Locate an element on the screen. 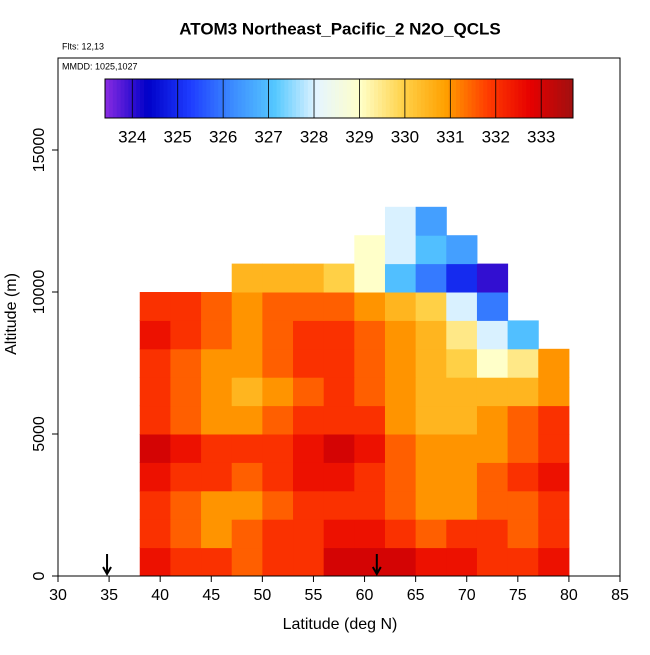 This screenshot has width=650, height=655. colorbar-frame is located at coordinates (339, 98).